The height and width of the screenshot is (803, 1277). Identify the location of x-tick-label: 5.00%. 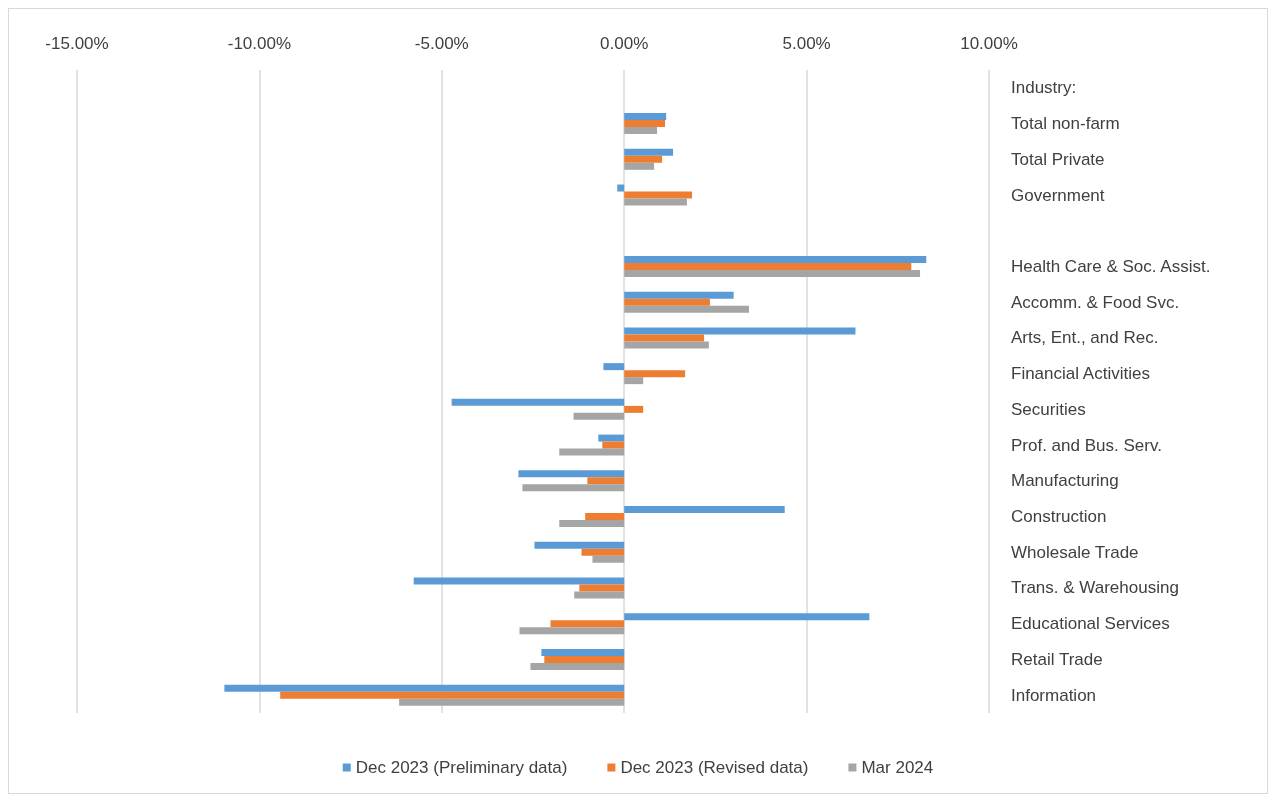
(806, 43).